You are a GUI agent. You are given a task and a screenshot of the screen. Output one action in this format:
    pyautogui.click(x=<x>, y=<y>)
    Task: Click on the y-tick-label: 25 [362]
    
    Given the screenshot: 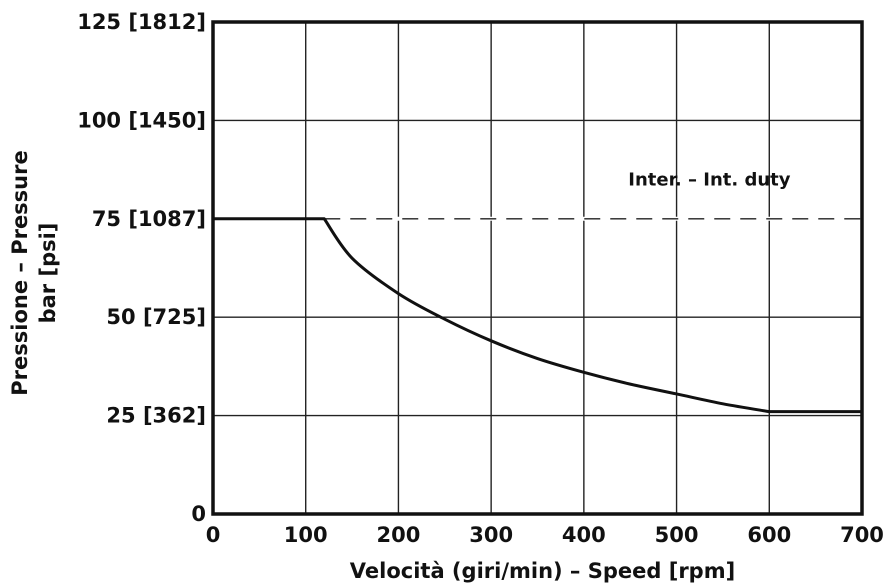 What is the action you would take?
    pyautogui.click(x=156, y=416)
    